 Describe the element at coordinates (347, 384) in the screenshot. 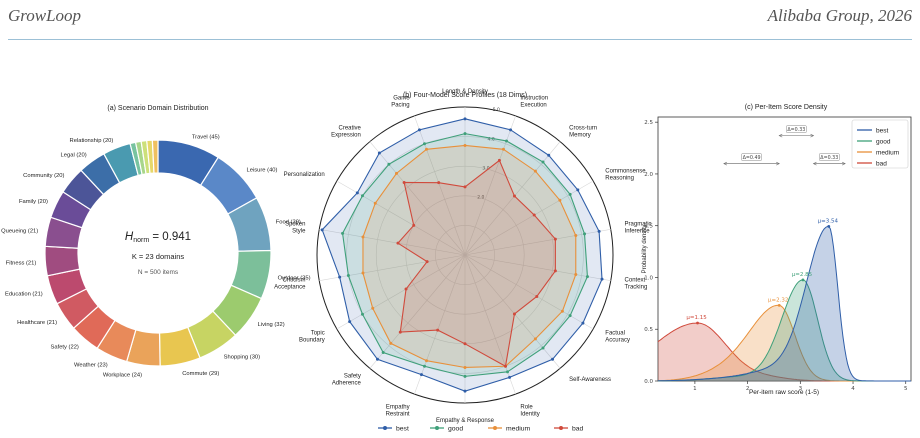

I see `radar-axis-label-line: Adherence` at that location.